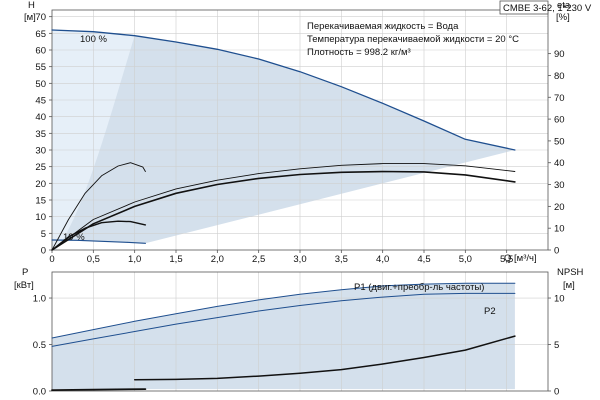 The width and height of the screenshot is (600, 400). What do you see at coordinates (40, 217) in the screenshot?
I see `qh-y-tick-label: 10` at bounding box center [40, 217].